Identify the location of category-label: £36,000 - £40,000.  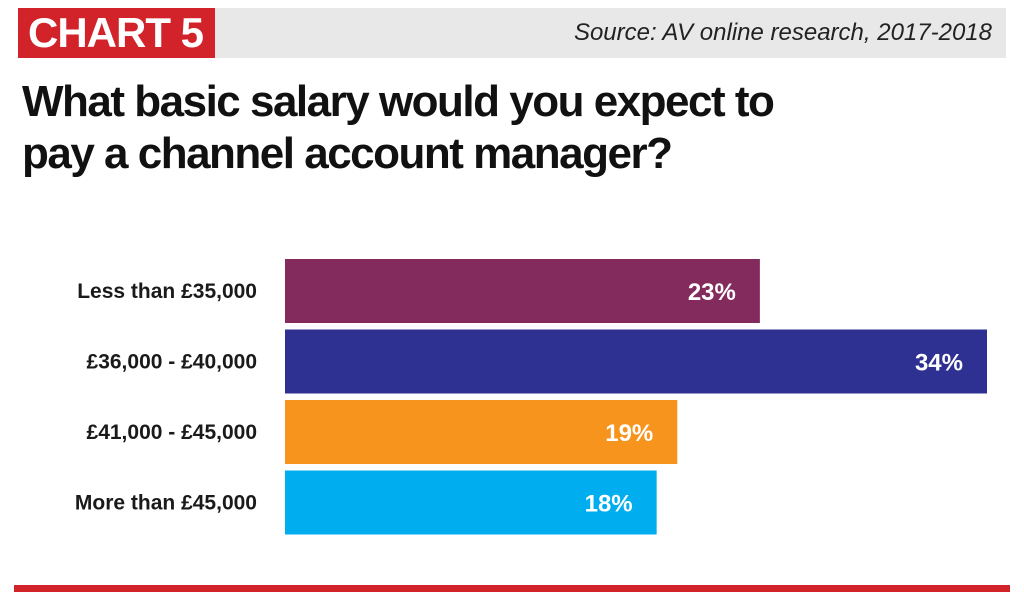
(172, 362).